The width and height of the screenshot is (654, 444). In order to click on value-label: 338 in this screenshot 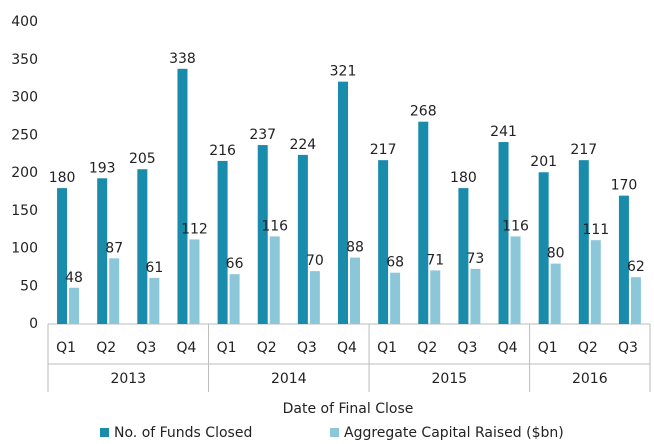, I will do `click(182, 59)`.